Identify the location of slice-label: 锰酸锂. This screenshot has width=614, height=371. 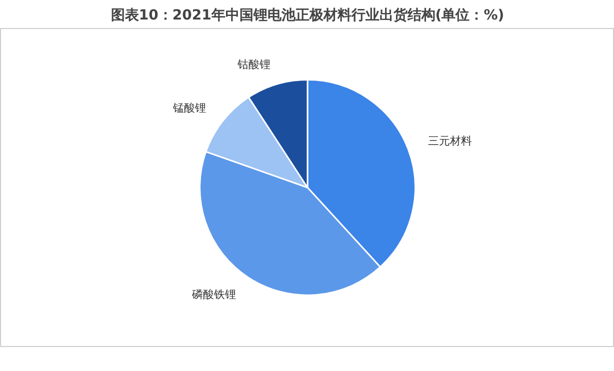
(189, 108).